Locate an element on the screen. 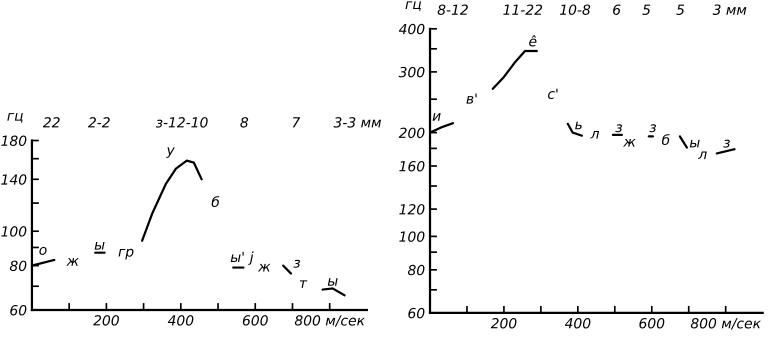 The width and height of the screenshot is (779, 339). text: 2-2 is located at coordinates (99, 122).